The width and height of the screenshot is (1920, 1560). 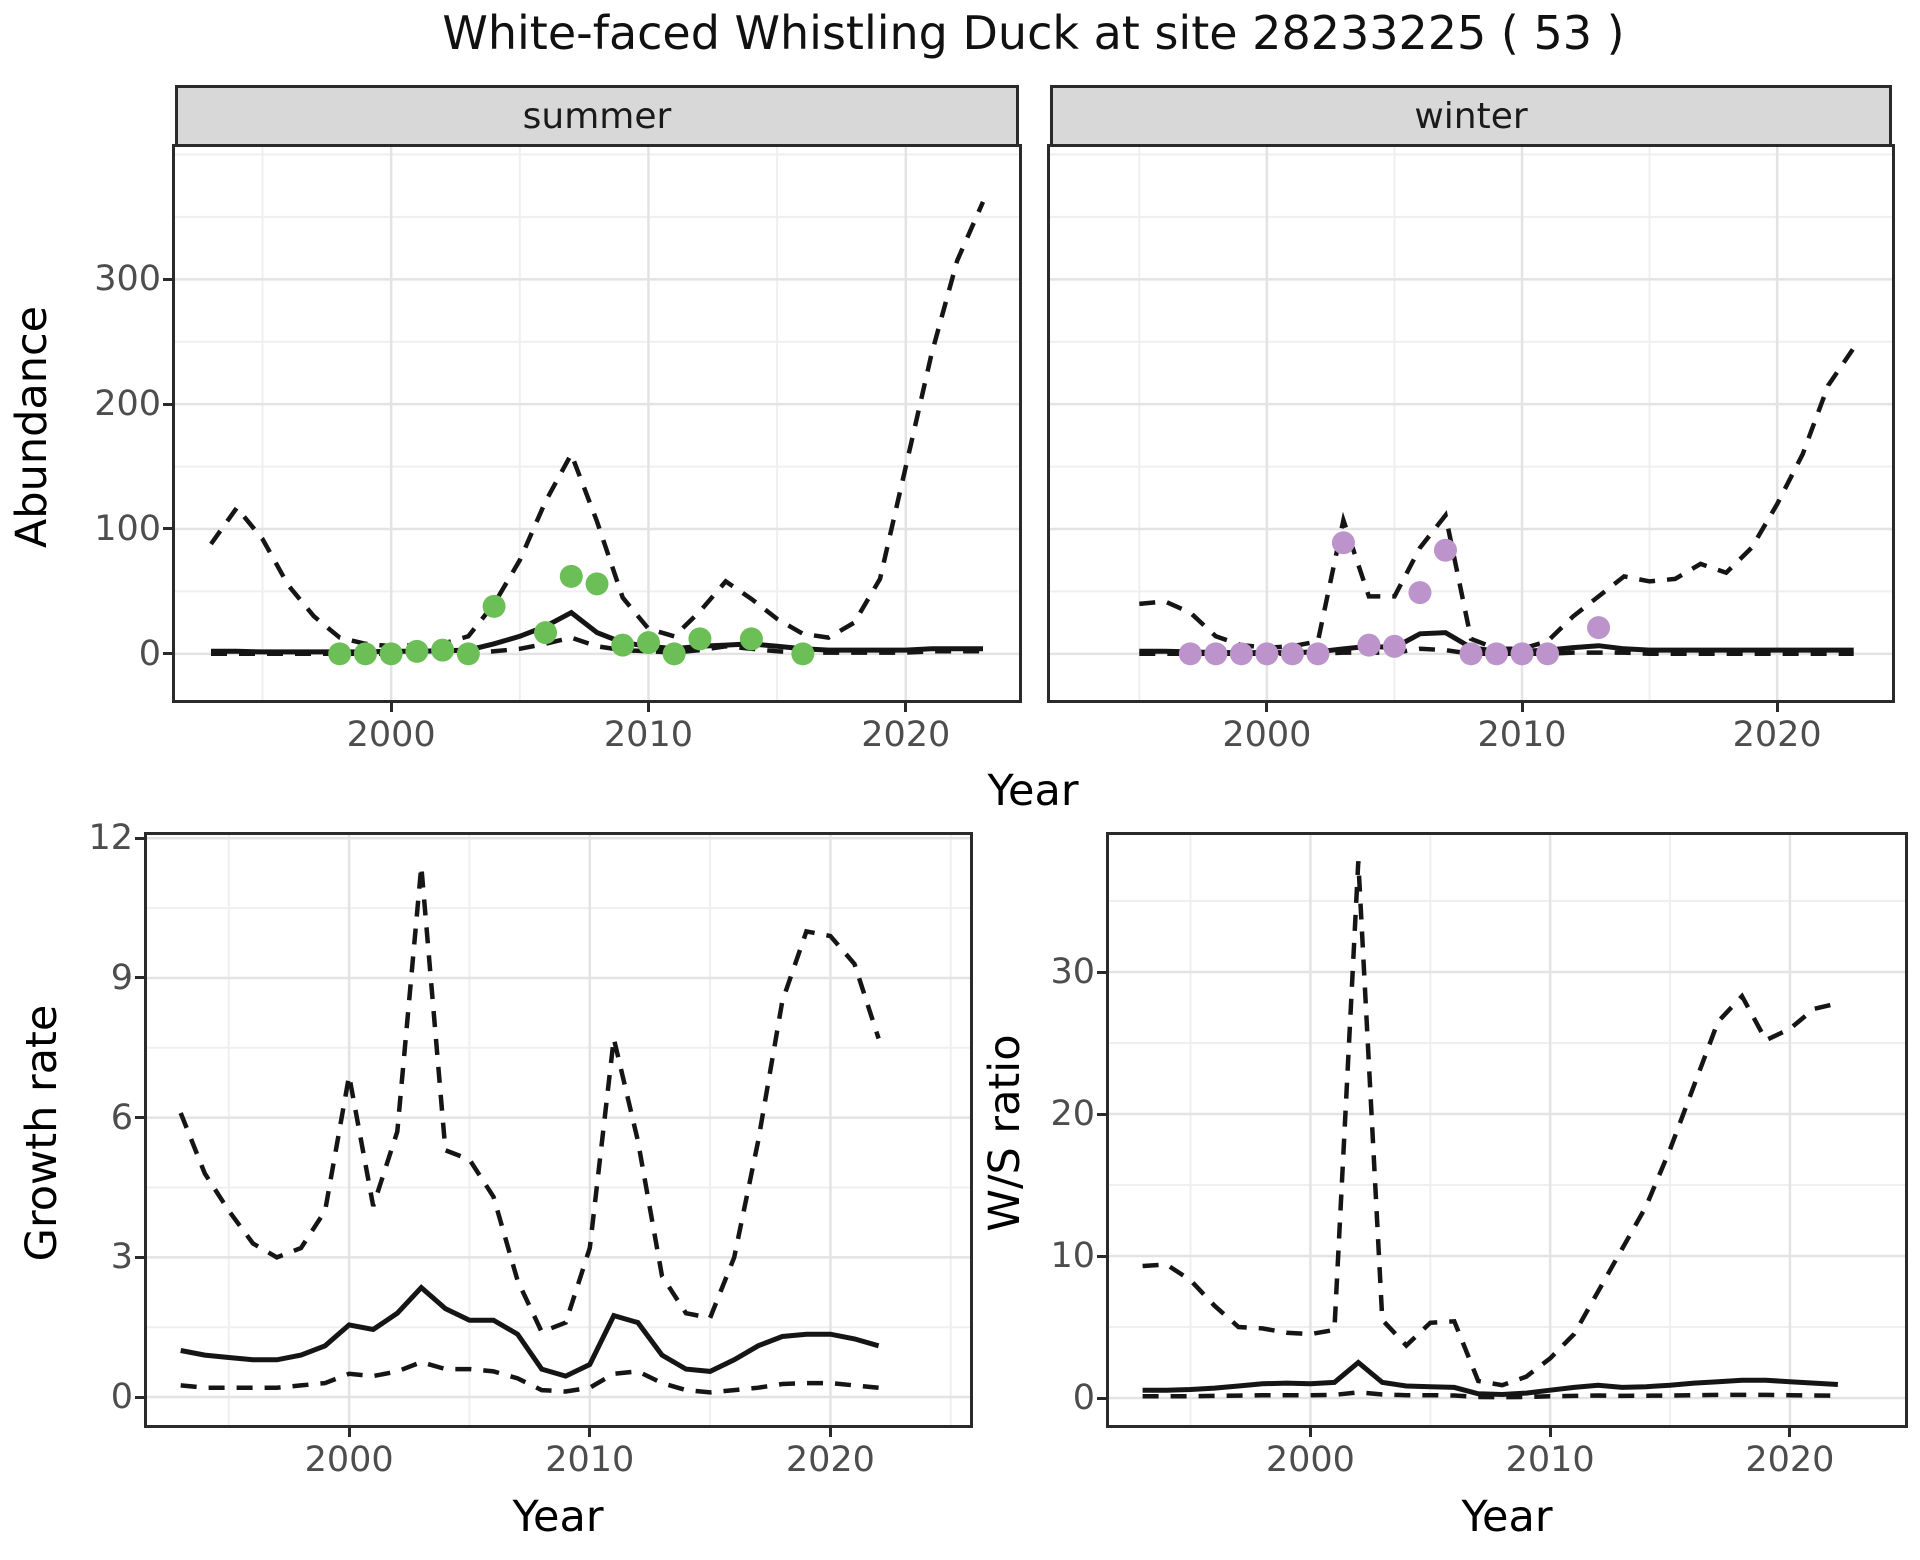 I want to click on y-tick-label: 10, so click(x=1072, y=1256).